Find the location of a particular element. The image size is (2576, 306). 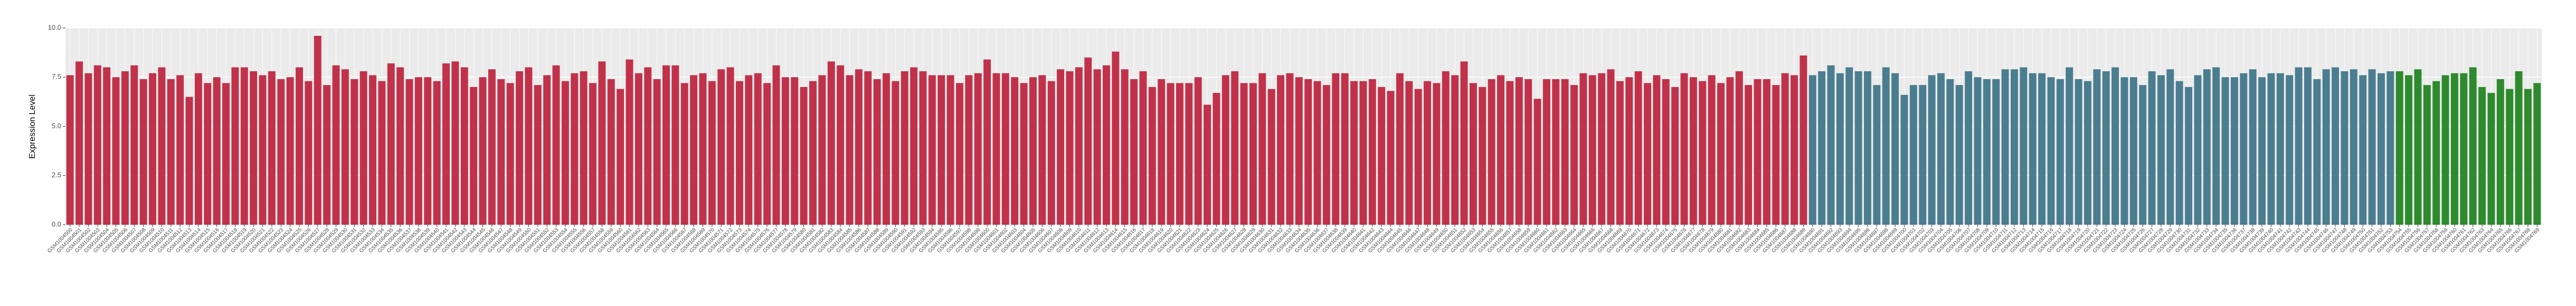

y-tick-label: 2.5 is located at coordinates (56, 175).